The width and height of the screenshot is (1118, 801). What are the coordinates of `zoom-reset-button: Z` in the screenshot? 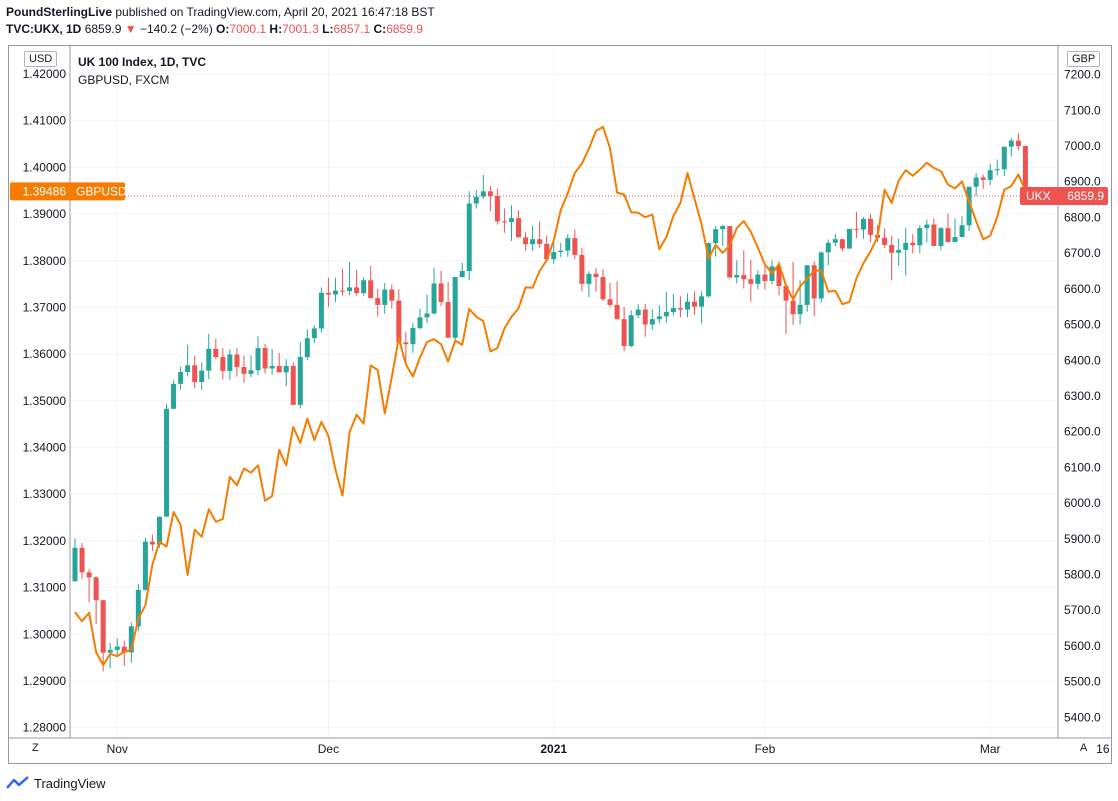 It's located at (35, 748).